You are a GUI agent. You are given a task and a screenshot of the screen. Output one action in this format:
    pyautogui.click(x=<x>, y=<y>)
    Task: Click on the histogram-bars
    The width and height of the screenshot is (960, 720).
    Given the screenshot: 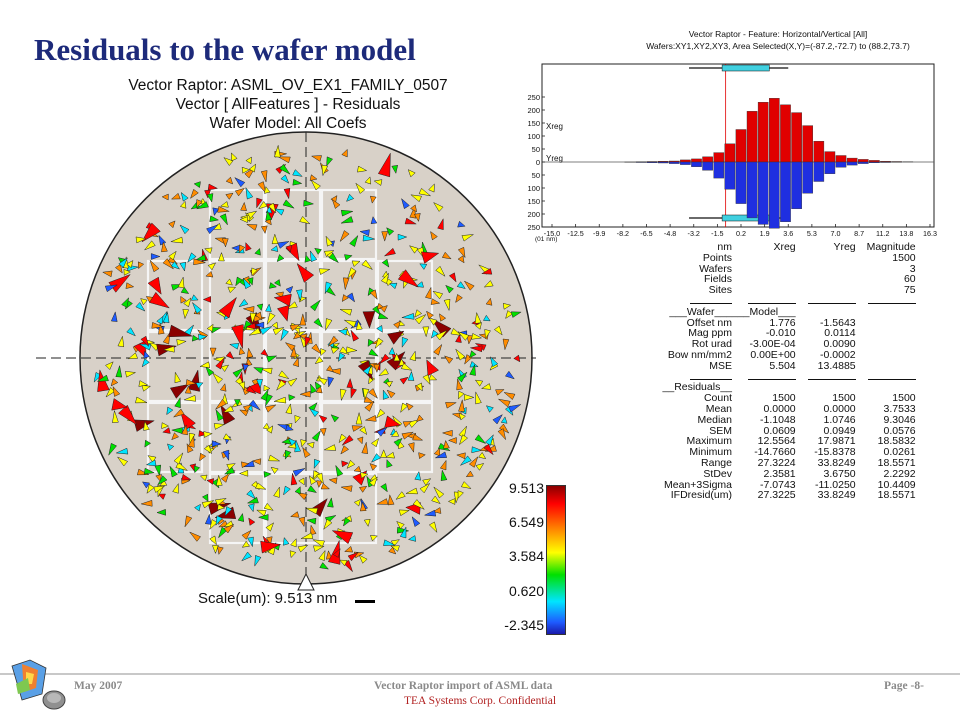 What is the action you would take?
    pyautogui.click(x=769, y=163)
    